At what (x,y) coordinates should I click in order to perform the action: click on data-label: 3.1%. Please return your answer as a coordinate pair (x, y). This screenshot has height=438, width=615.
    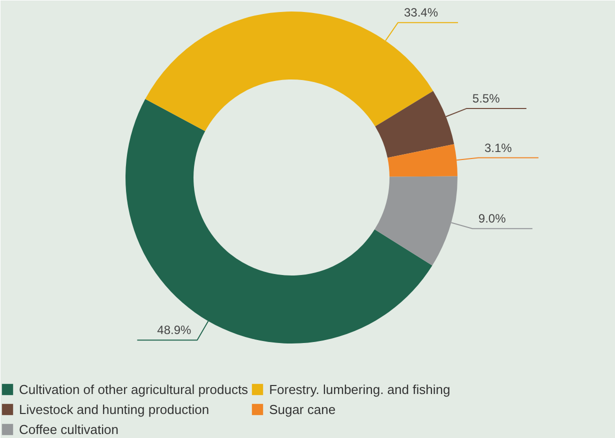
    Looking at the image, I should click on (498, 147).